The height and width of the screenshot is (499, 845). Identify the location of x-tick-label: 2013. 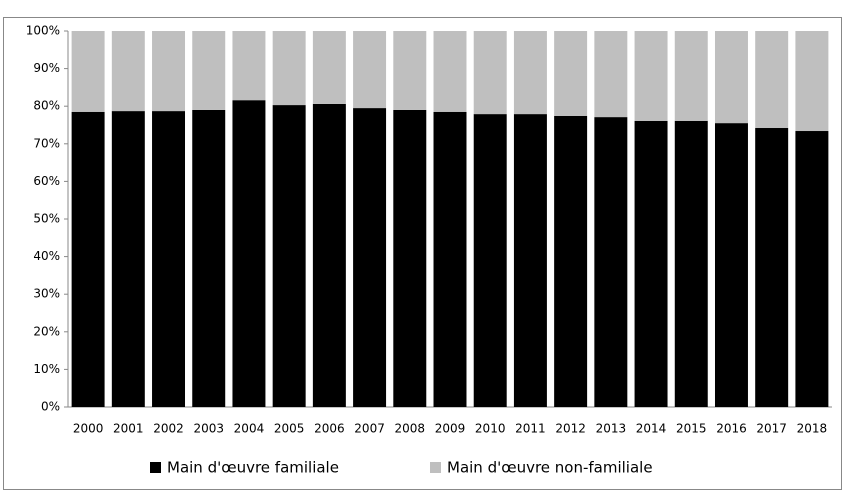
(611, 429).